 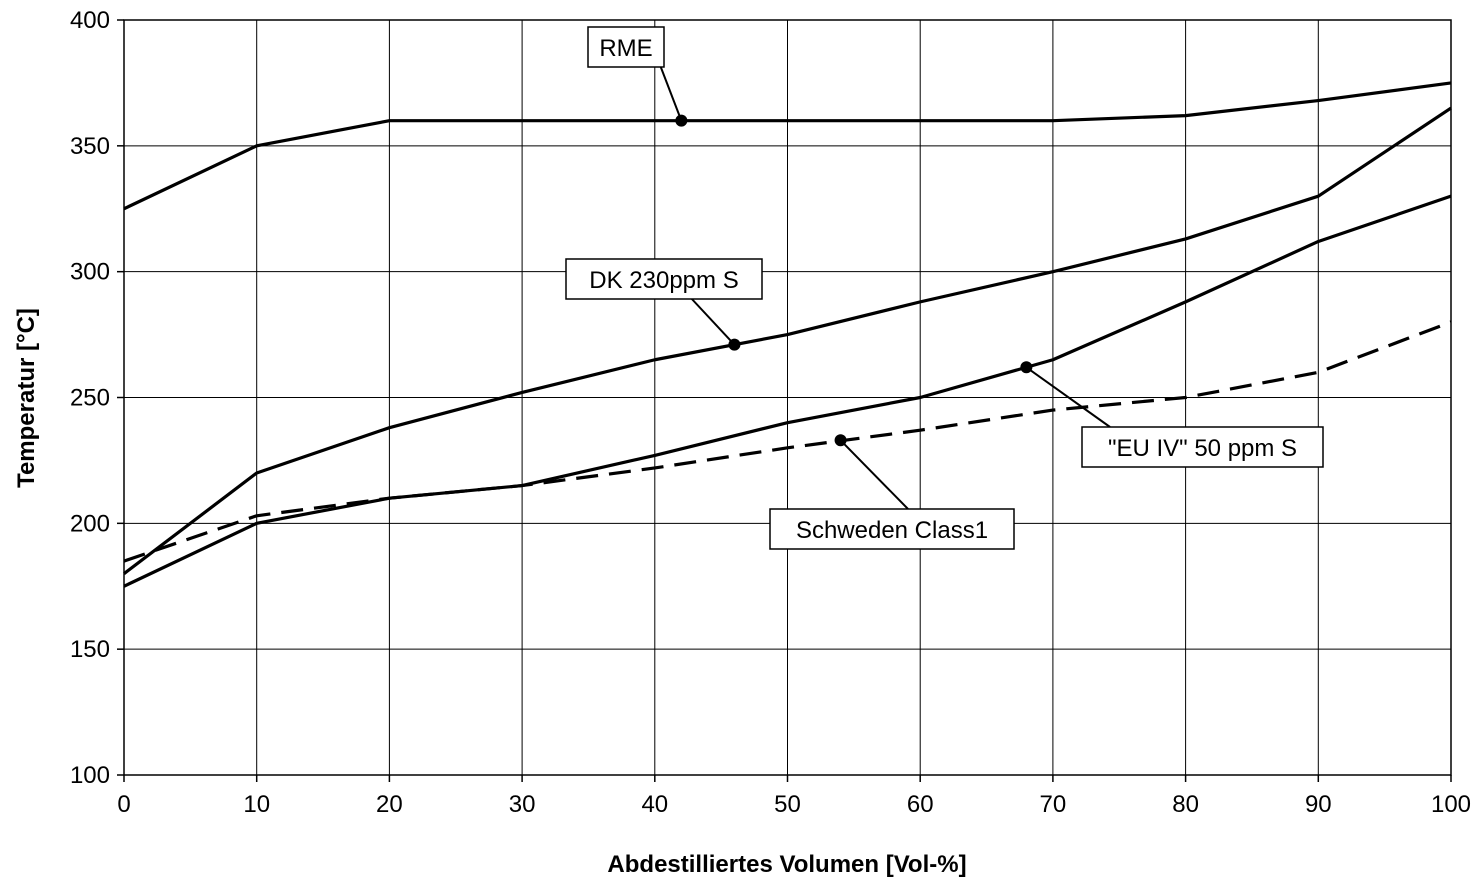 What do you see at coordinates (637, 76) in the screenshot?
I see `callout-rme: RME` at bounding box center [637, 76].